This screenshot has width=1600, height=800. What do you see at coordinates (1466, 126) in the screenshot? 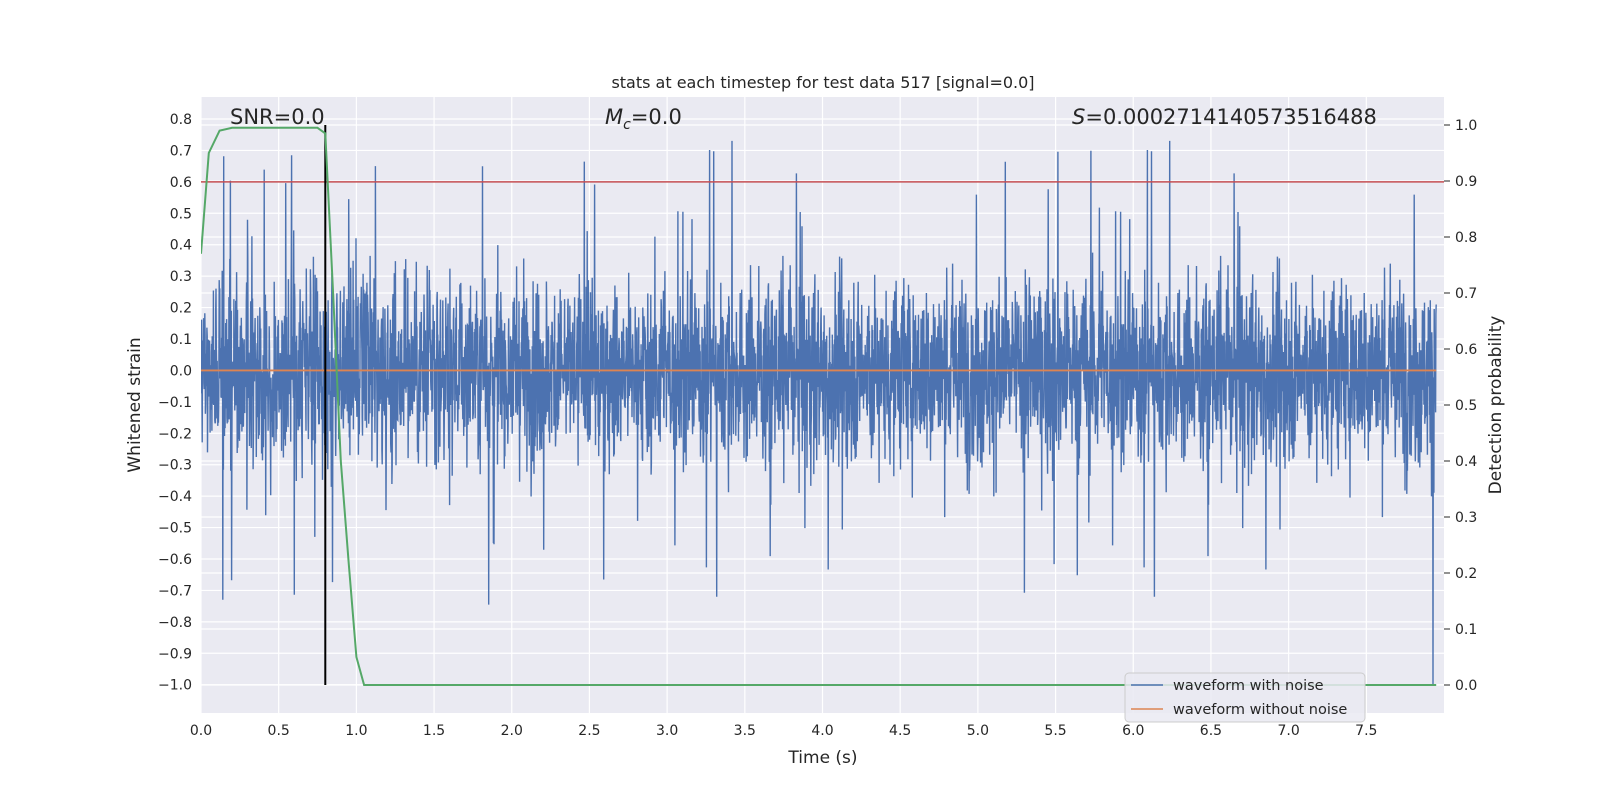
I see `y2-tick-label: 1.0` at bounding box center [1466, 126].